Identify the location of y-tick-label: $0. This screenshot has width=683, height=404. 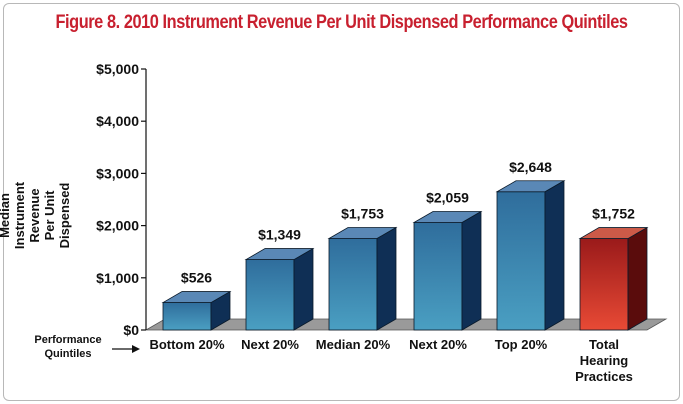
(131, 330).